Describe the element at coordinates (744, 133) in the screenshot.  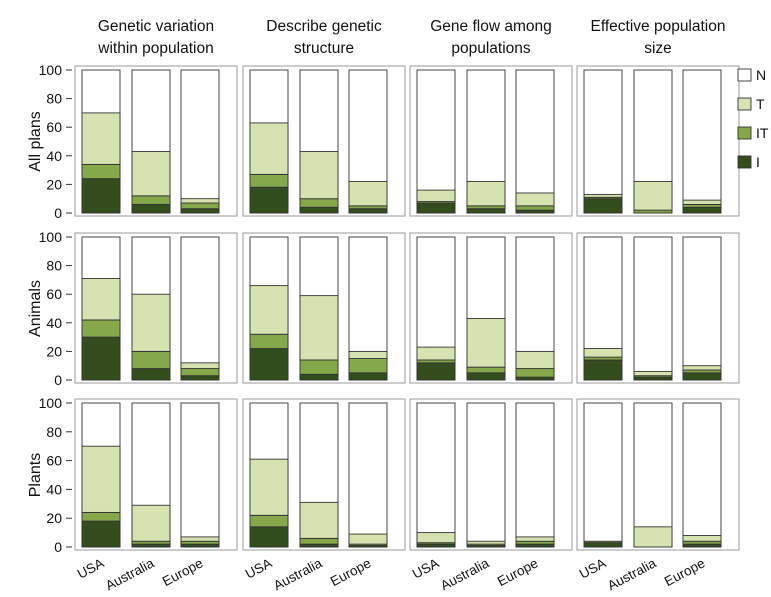
I see `legend-swatch-IT` at that location.